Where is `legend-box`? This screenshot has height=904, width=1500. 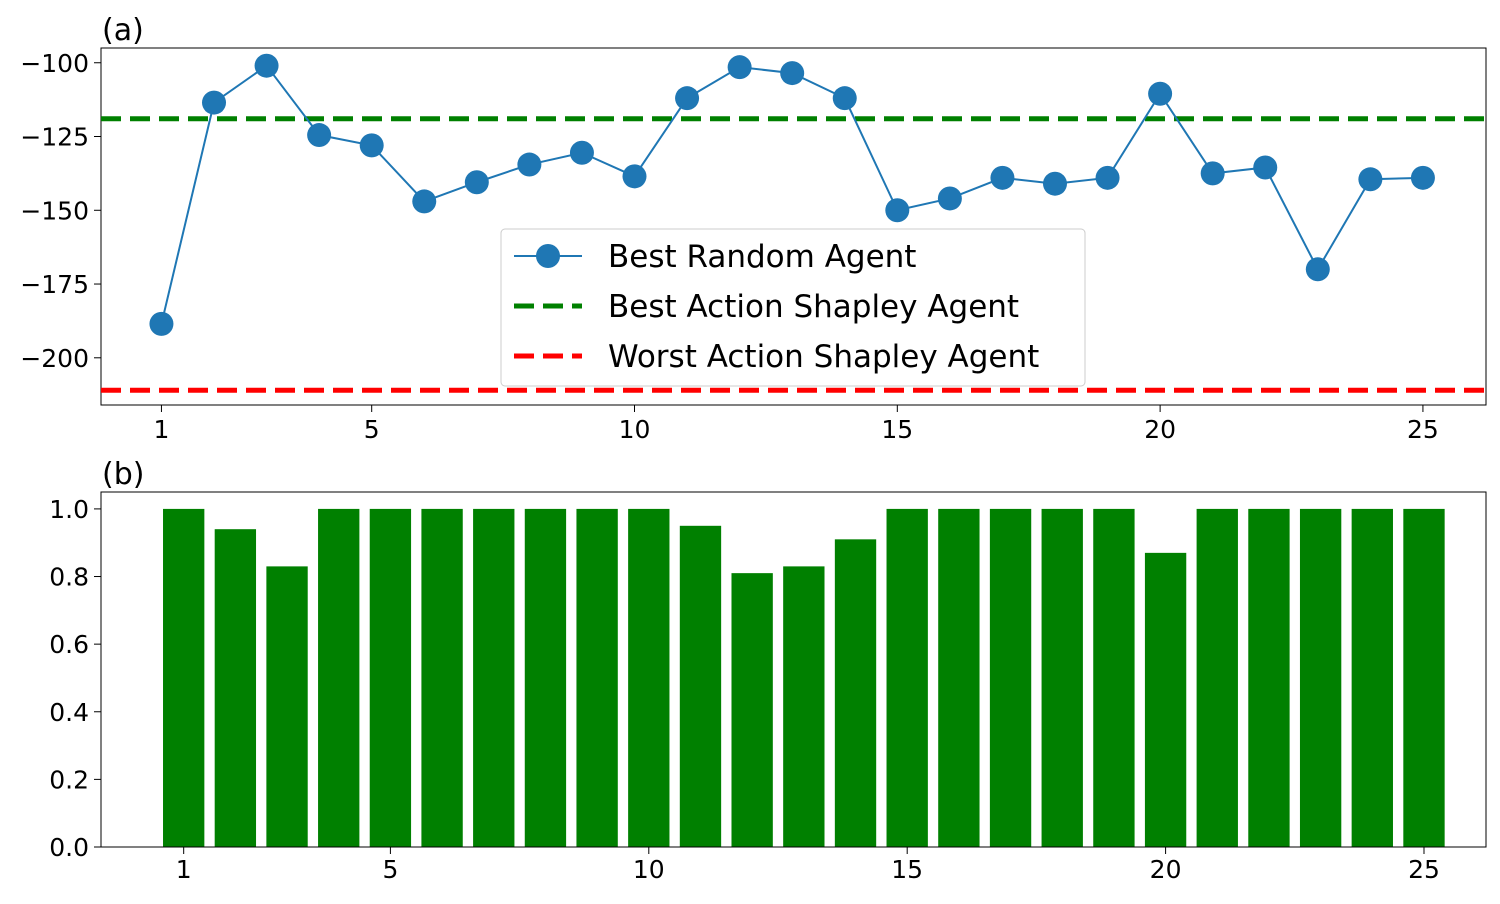
legend-box is located at coordinates (793, 307).